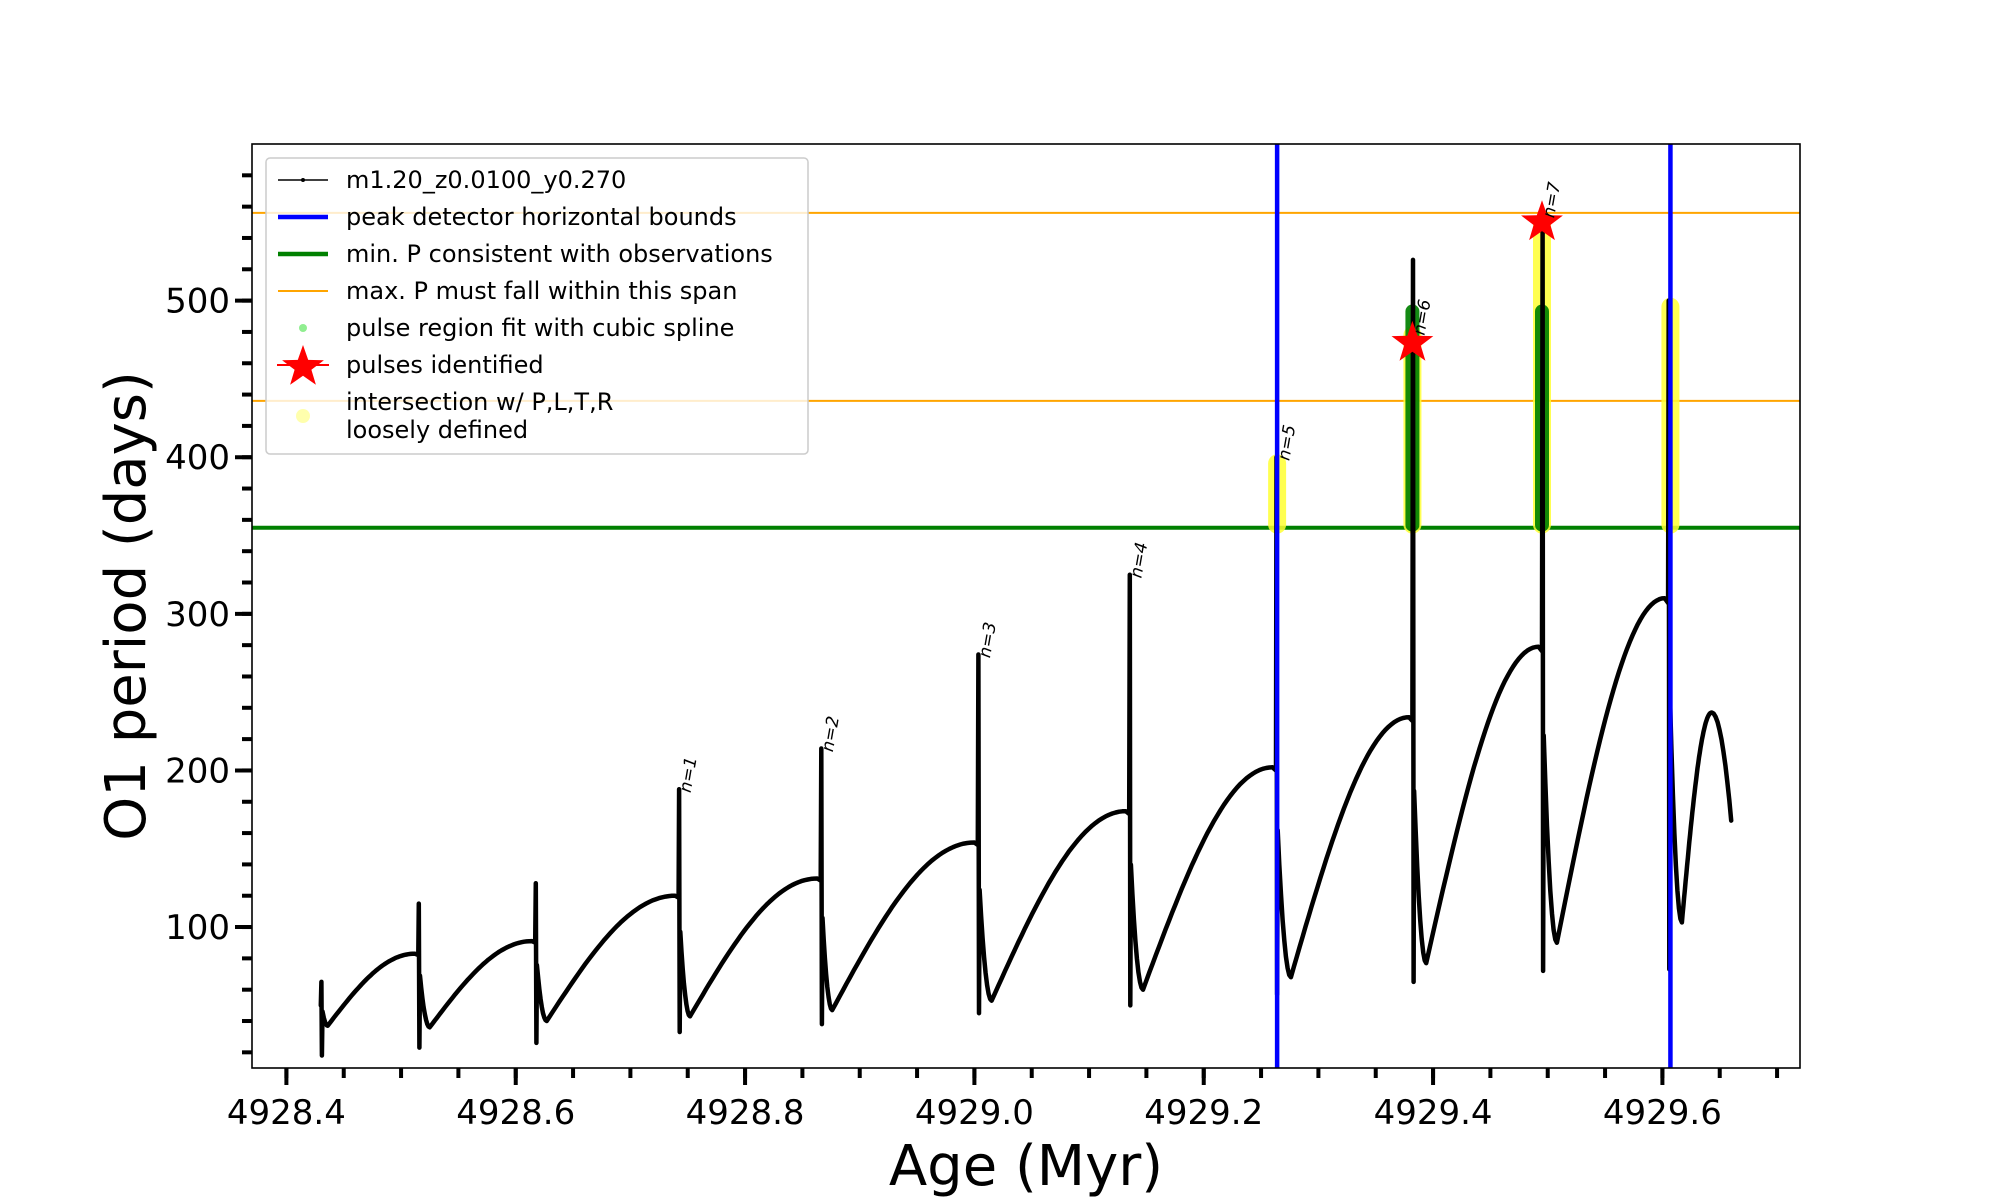 Image resolution: width=2000 pixels, height=1200 pixels. What do you see at coordinates (303, 180) in the screenshot?
I see `legend-marker-icon` at bounding box center [303, 180].